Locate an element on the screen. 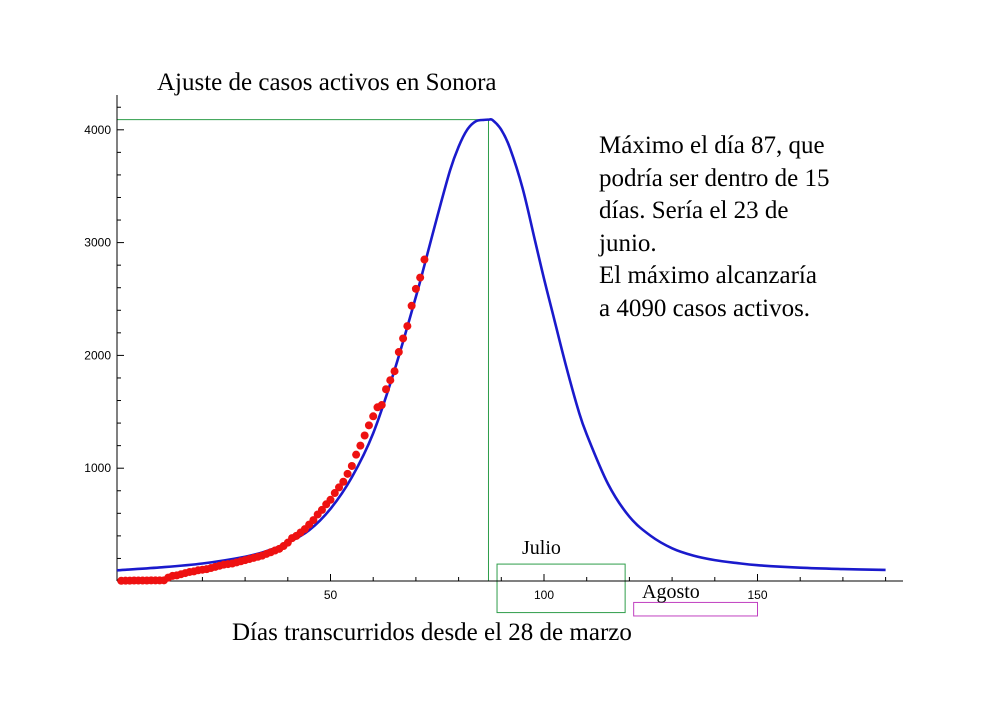 This screenshot has height=706, width=998. x-tick-label: 150 is located at coordinates (757, 595).